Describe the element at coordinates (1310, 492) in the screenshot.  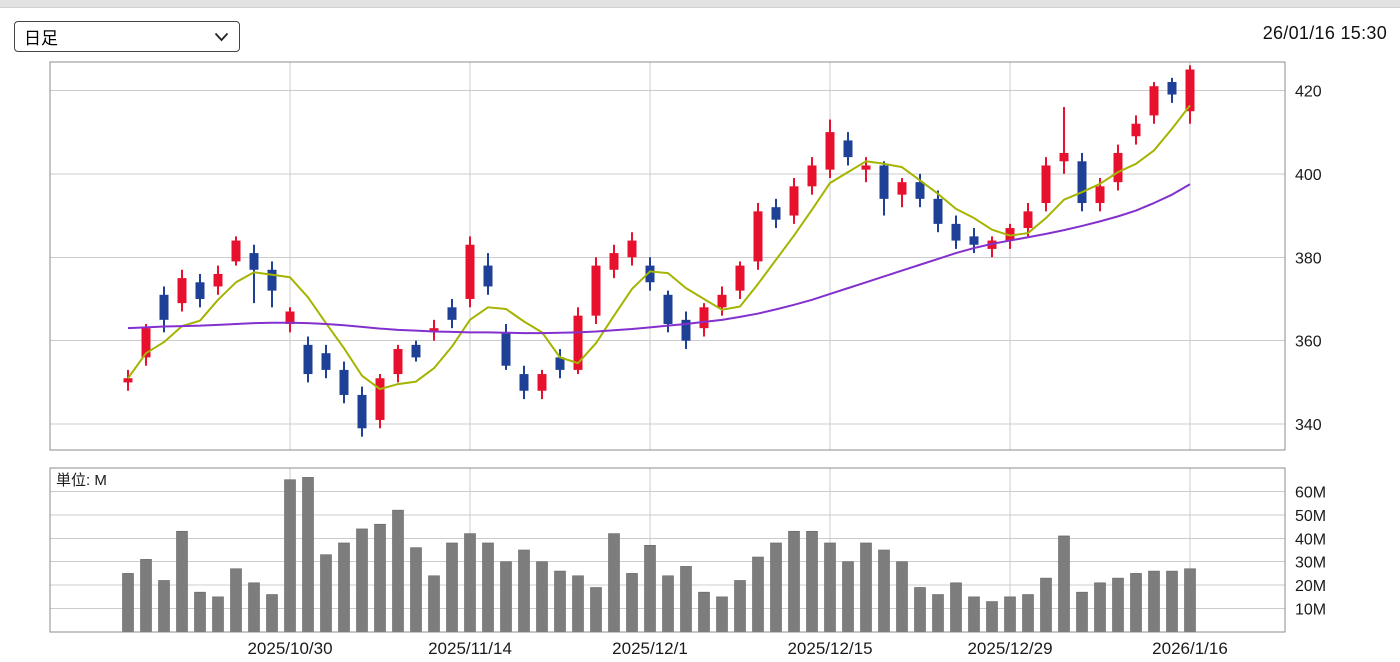
I see `volume-axis-label: 60M` at that location.